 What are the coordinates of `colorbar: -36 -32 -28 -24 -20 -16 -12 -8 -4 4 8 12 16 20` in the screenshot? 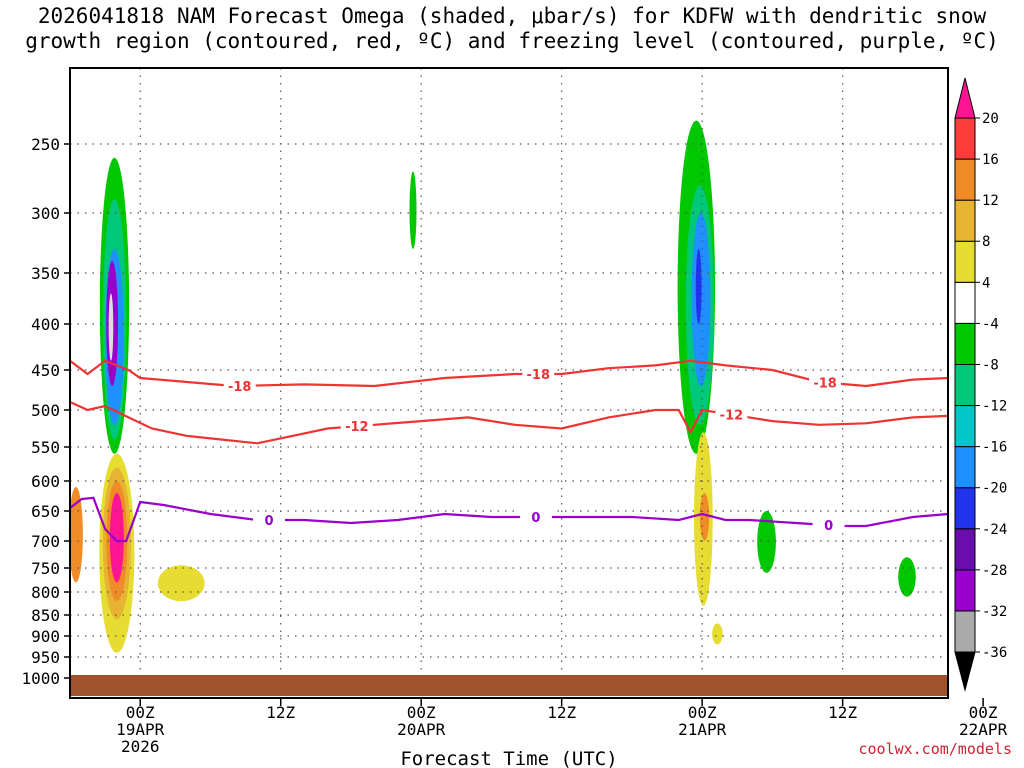 It's located at (980, 384).